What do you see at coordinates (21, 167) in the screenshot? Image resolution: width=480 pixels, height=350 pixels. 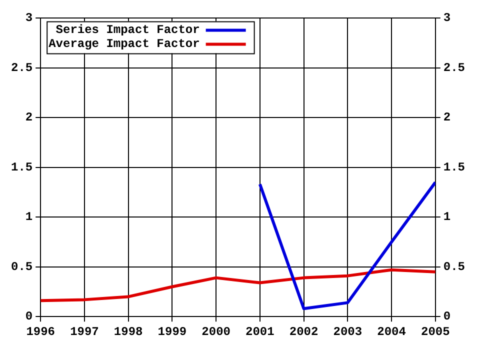 I see `y-tick-label: 1.5` at bounding box center [21, 167].